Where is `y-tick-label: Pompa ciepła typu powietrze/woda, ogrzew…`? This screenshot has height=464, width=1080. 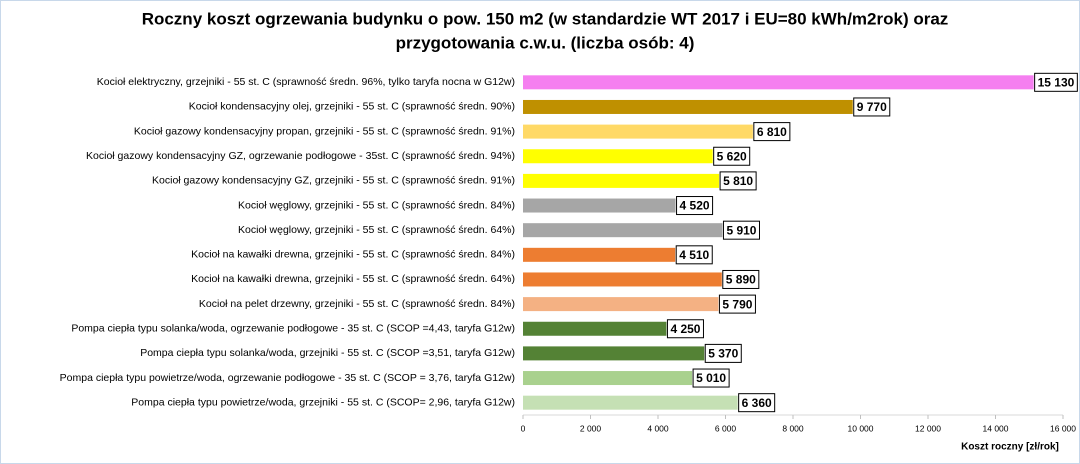
y-tick-label: Pompa ciepła typu powietrze/woda, ogrzew… is located at coordinates (287, 378).